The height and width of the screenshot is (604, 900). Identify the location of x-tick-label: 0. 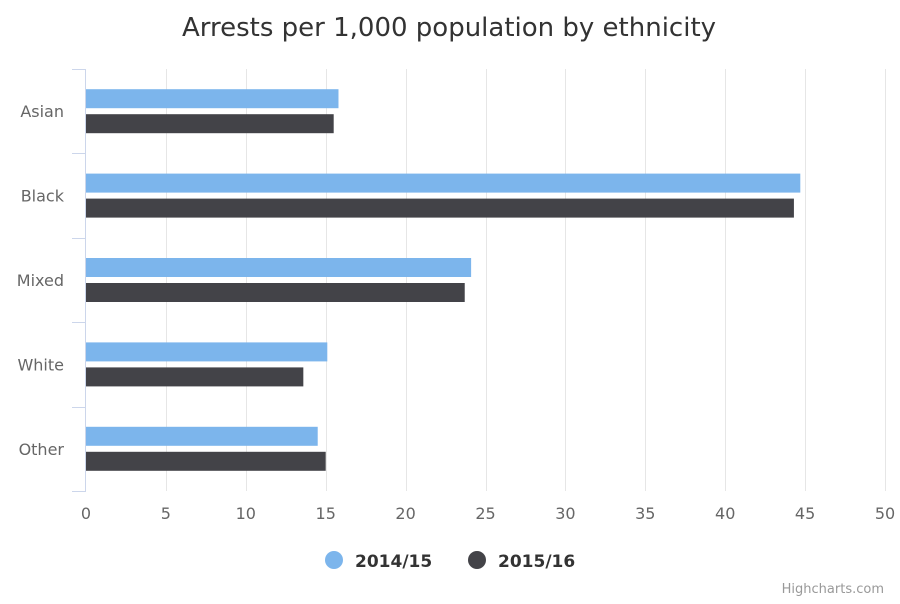
(86, 513).